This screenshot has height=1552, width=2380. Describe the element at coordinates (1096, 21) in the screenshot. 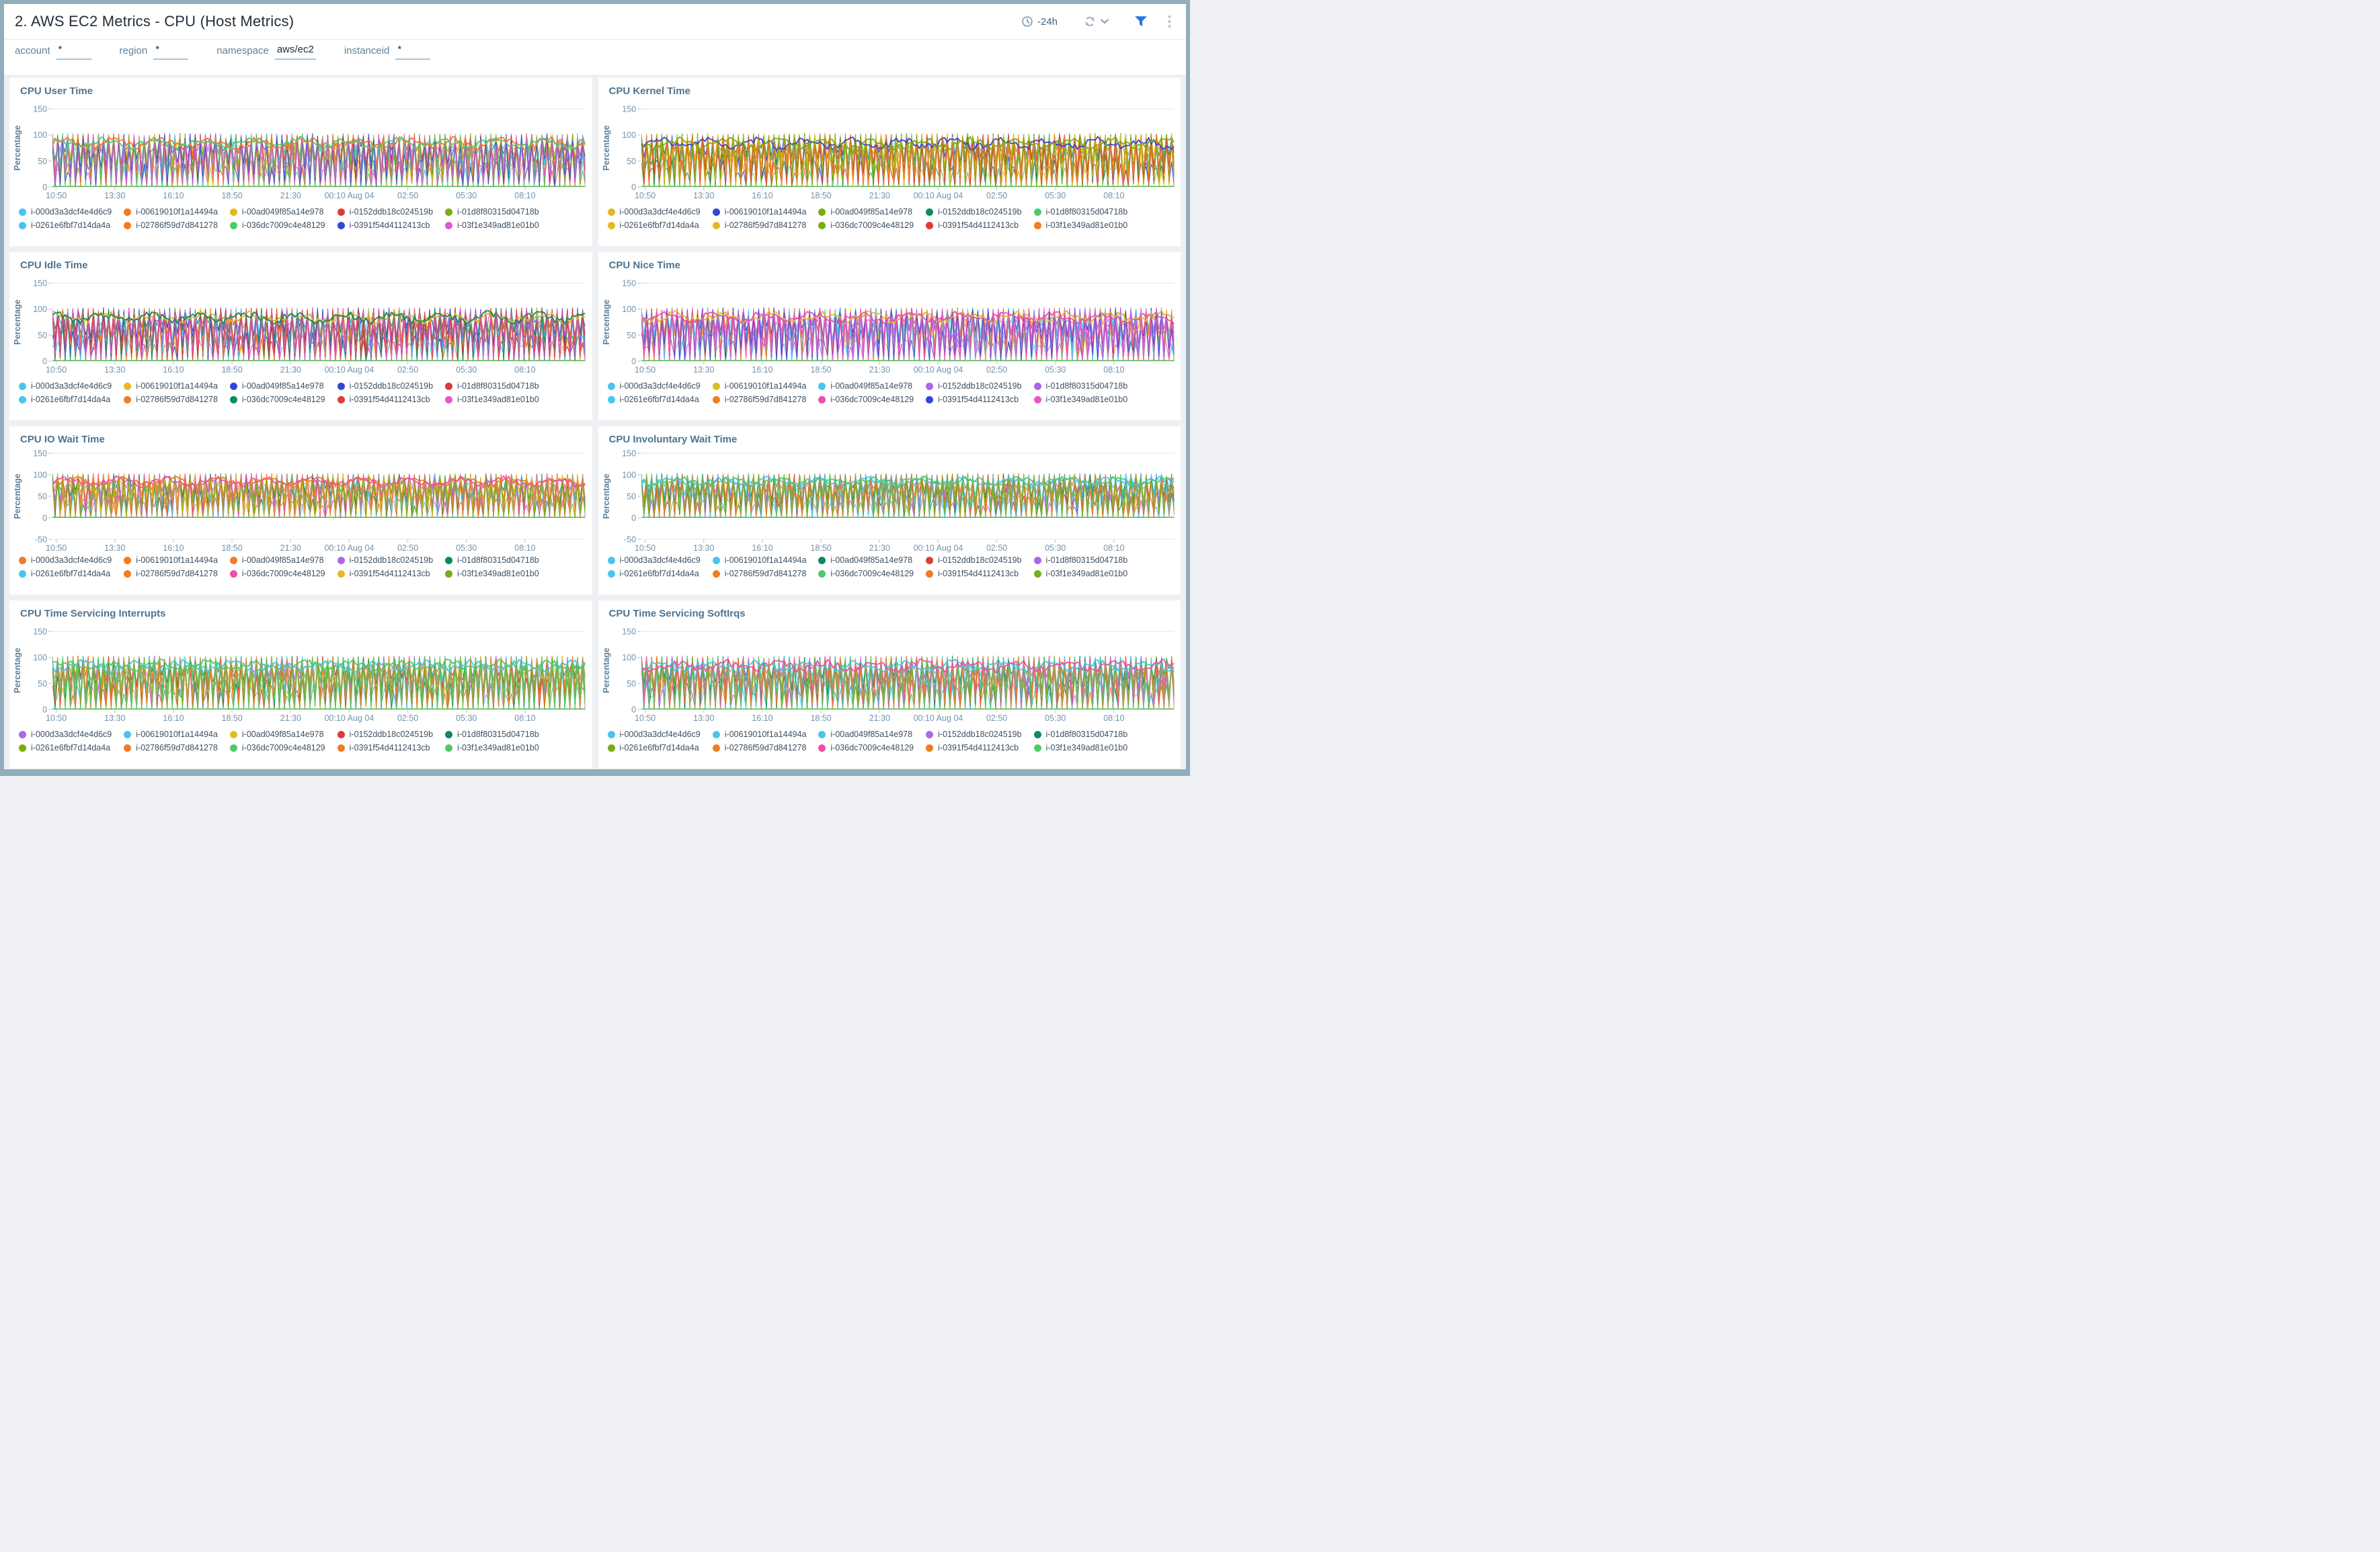

I see `refresh-button` at that location.